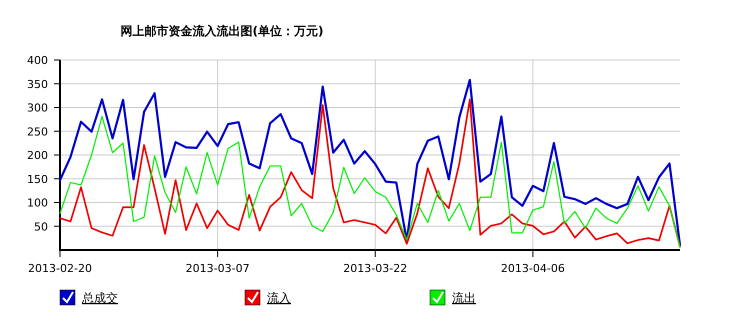 The width and height of the screenshot is (740, 330). Describe the element at coordinates (464, 298) in the screenshot. I see `legend-label: 流出` at that location.